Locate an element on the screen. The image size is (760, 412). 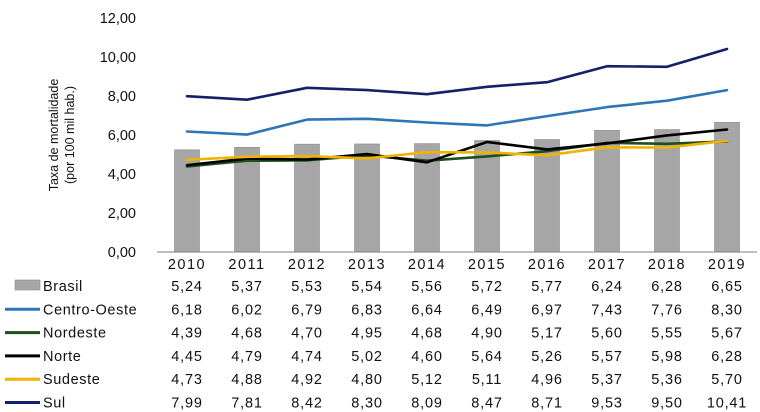
data-label: 7,81 is located at coordinates (246, 404).